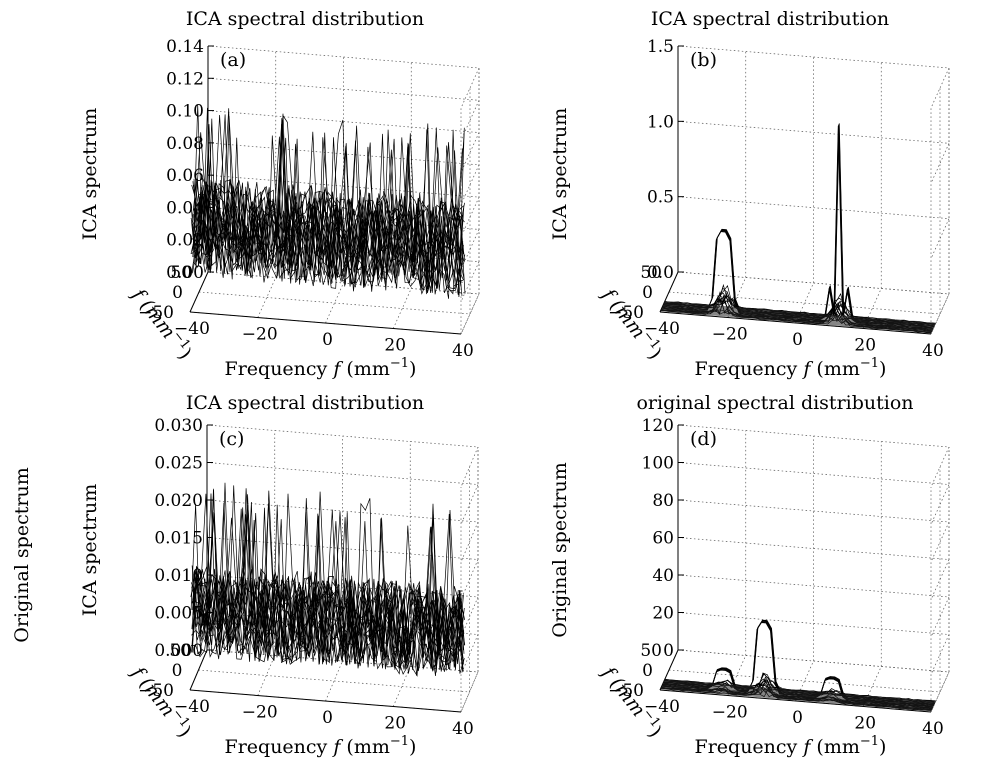 The image size is (997, 763). What do you see at coordinates (663, 539) in the screenshot?
I see `z-tick-label: 60` at bounding box center [663, 539].